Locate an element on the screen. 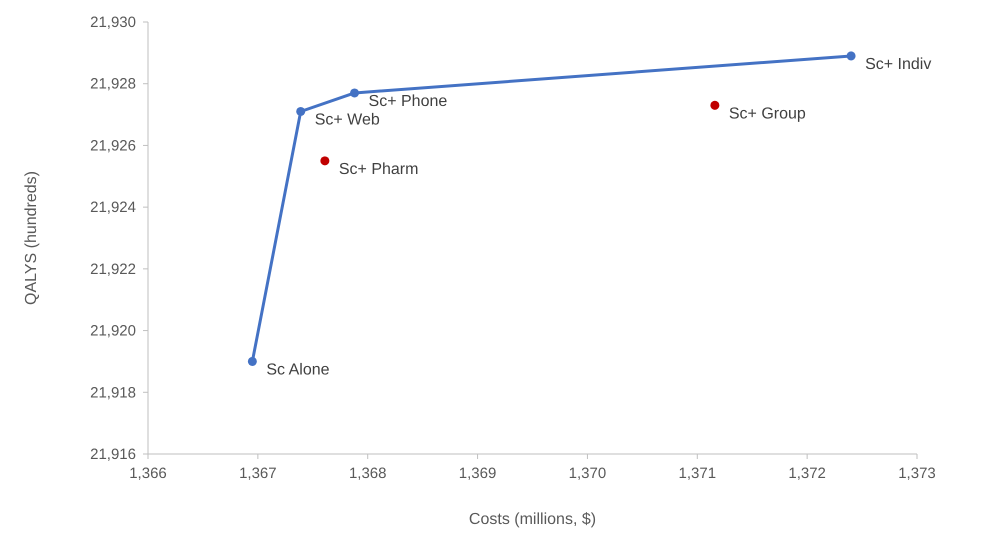 Image resolution: width=982 pixels, height=544 pixels. annotation: Sc+ Phone is located at coordinates (408, 101).